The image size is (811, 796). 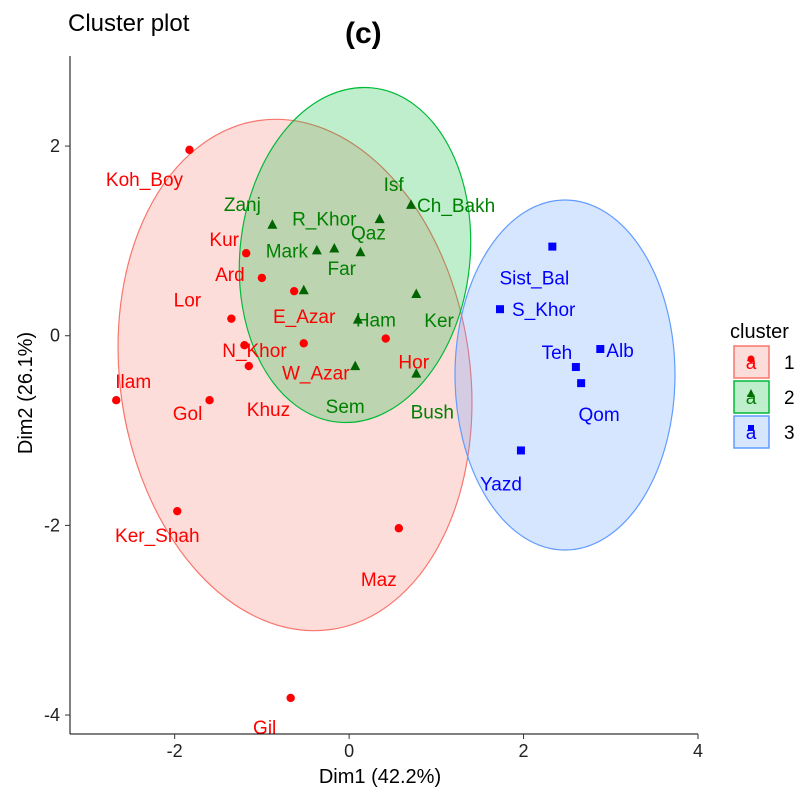 What do you see at coordinates (268, 410) in the screenshot?
I see `point-label-khuz: Khuz` at bounding box center [268, 410].